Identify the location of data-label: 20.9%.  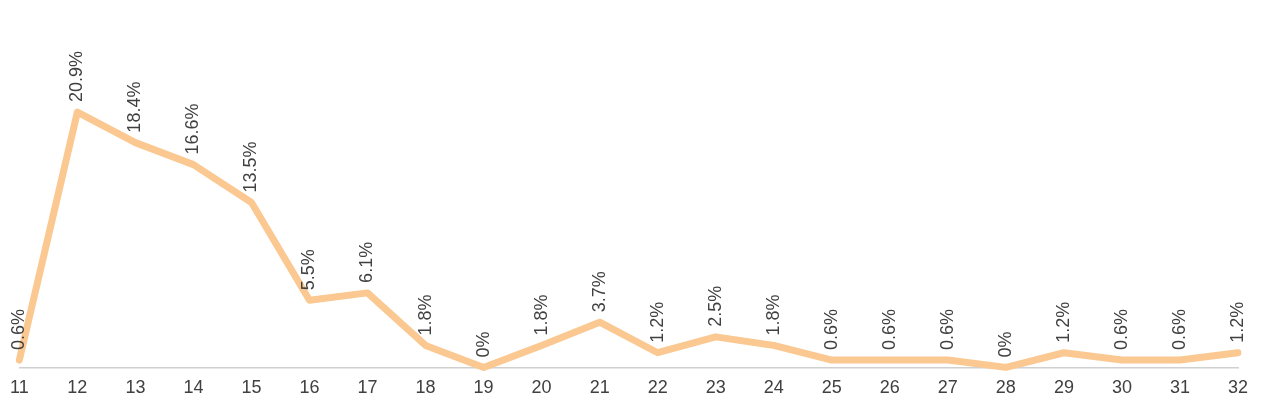
(76, 77).